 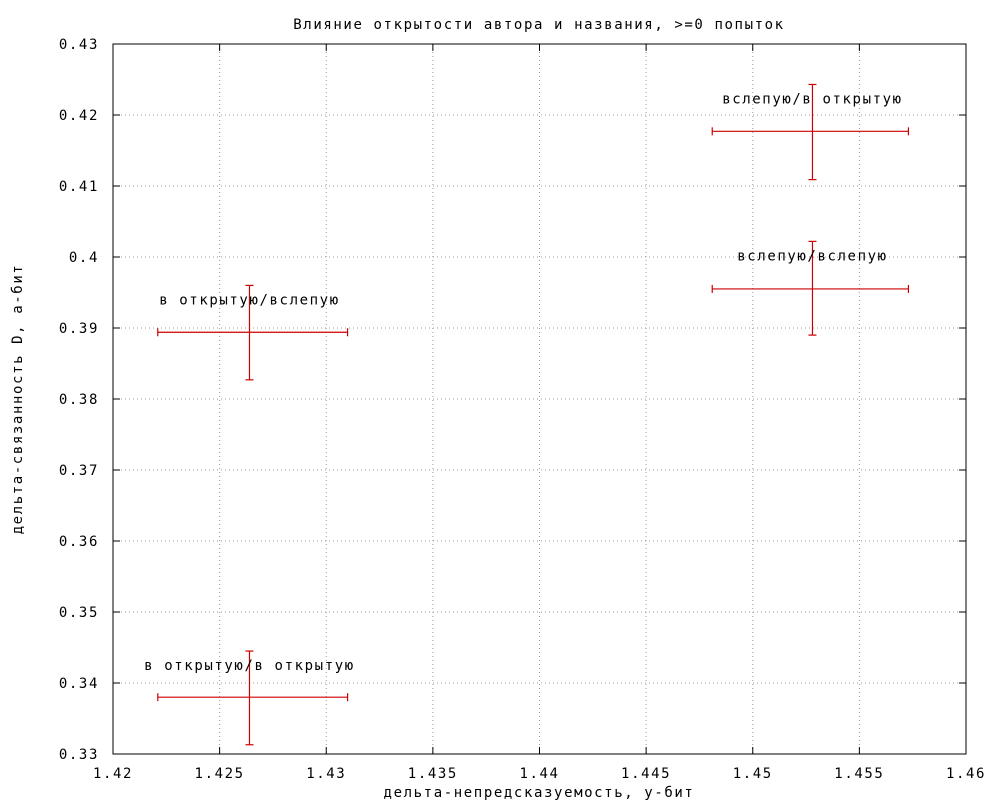 What do you see at coordinates (646, 774) in the screenshot?
I see `x-tick-label: 1.445` at bounding box center [646, 774].